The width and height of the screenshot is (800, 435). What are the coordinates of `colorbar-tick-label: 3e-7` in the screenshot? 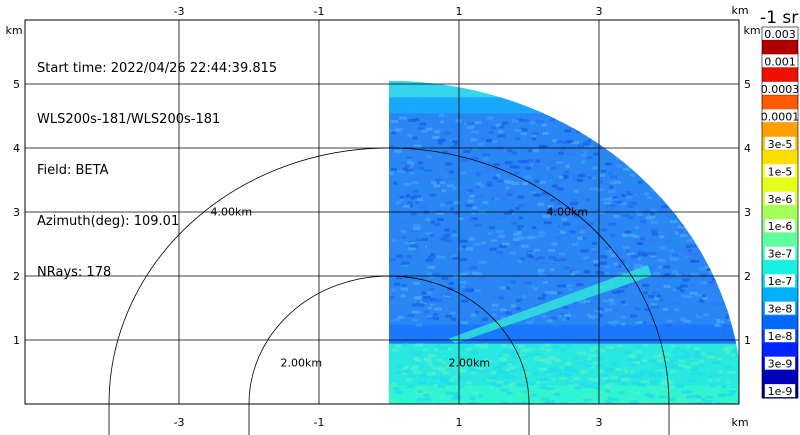 It's located at (780, 254).